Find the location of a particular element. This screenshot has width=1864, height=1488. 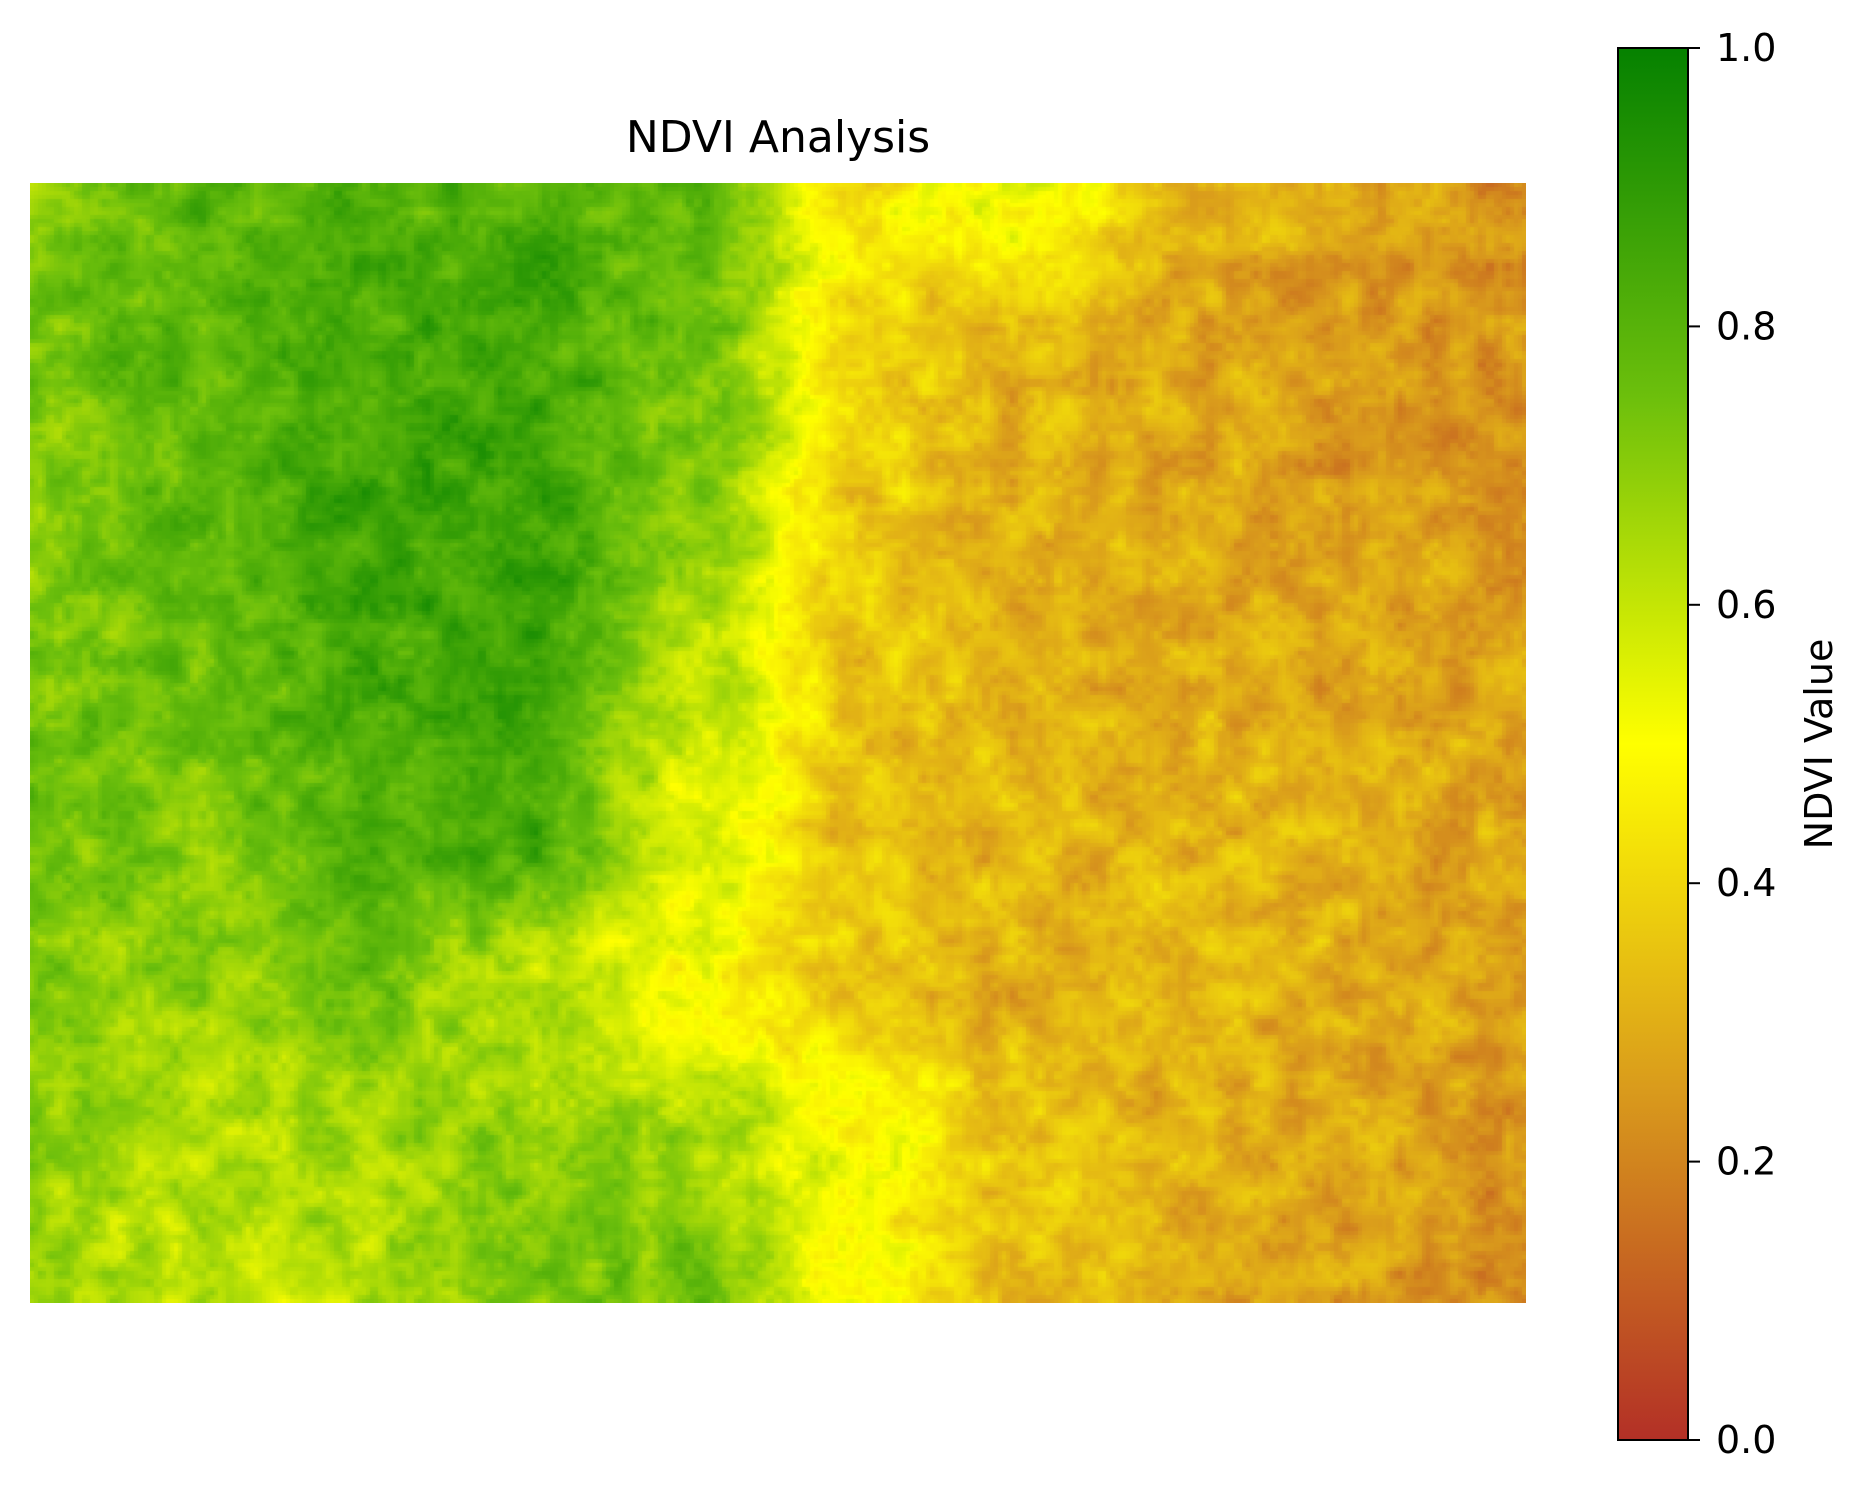

colorbar-label: NDVI Value is located at coordinates (1819, 744).